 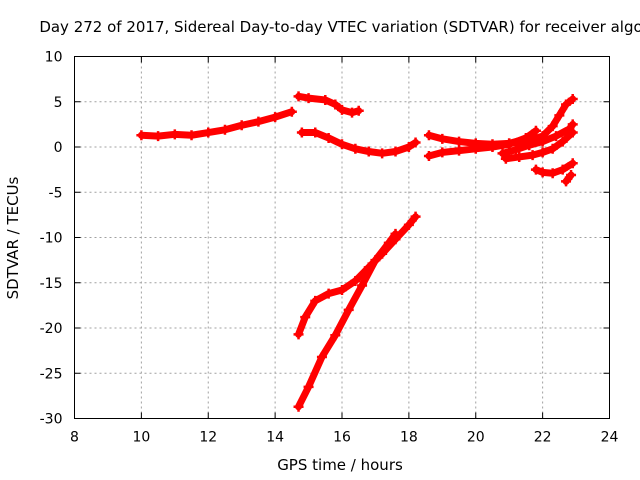 I want to click on y-tick-label: -25, so click(x=51, y=374).